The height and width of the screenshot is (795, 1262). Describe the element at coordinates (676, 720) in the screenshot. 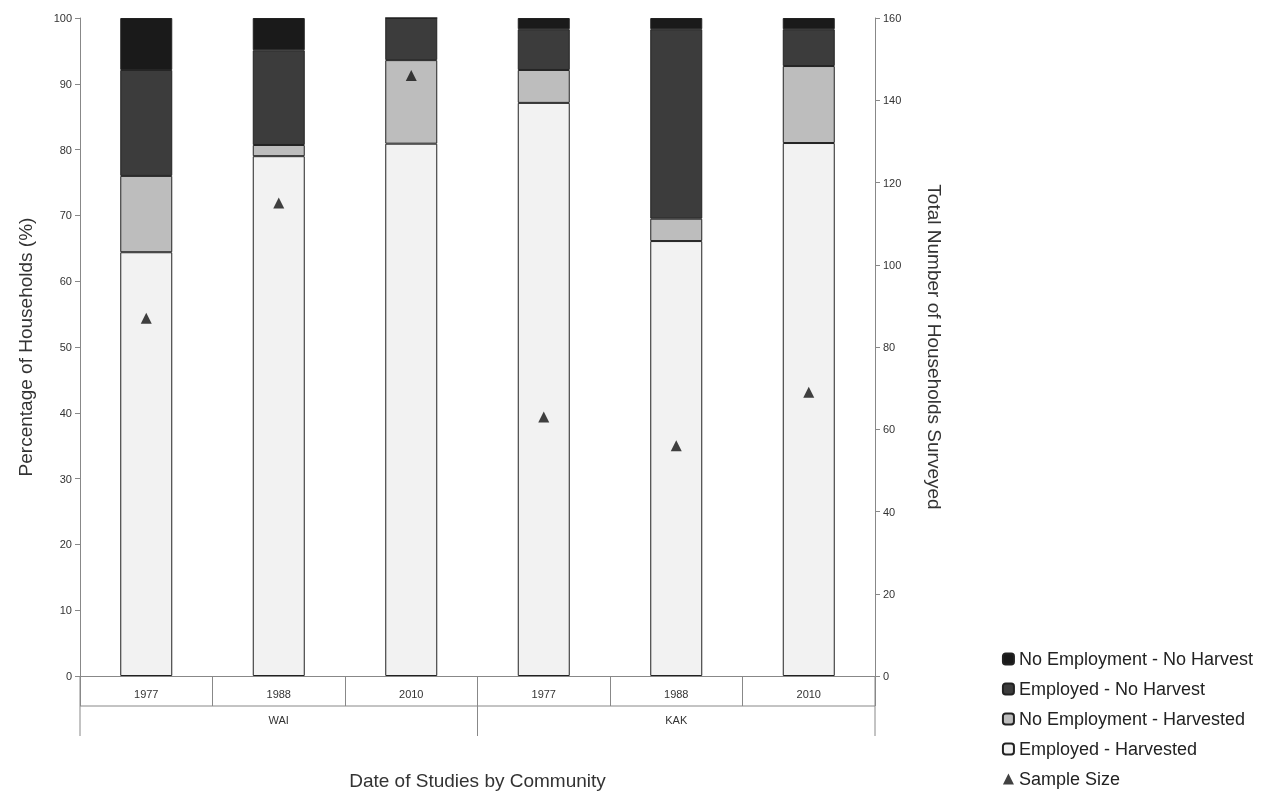

I see `text: KAK` at that location.